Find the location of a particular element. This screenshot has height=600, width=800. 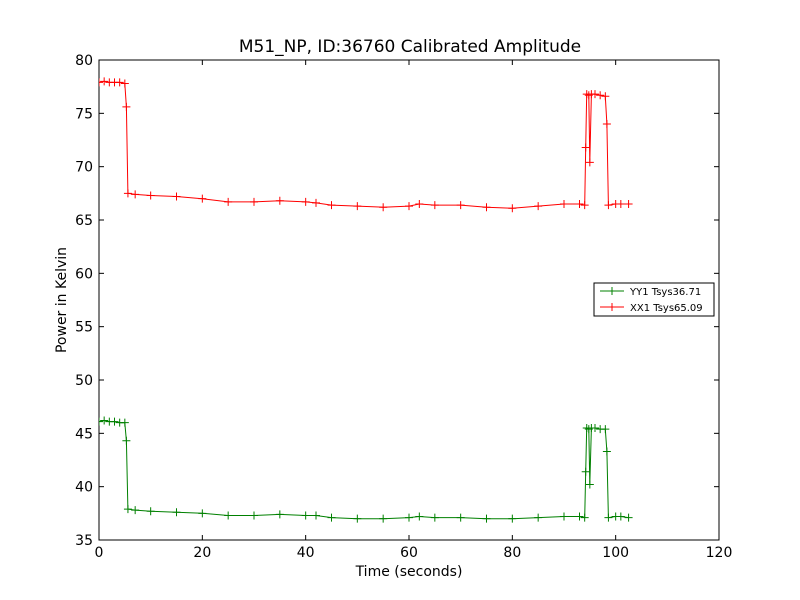

y-tick-label: 80 is located at coordinates (84, 61).